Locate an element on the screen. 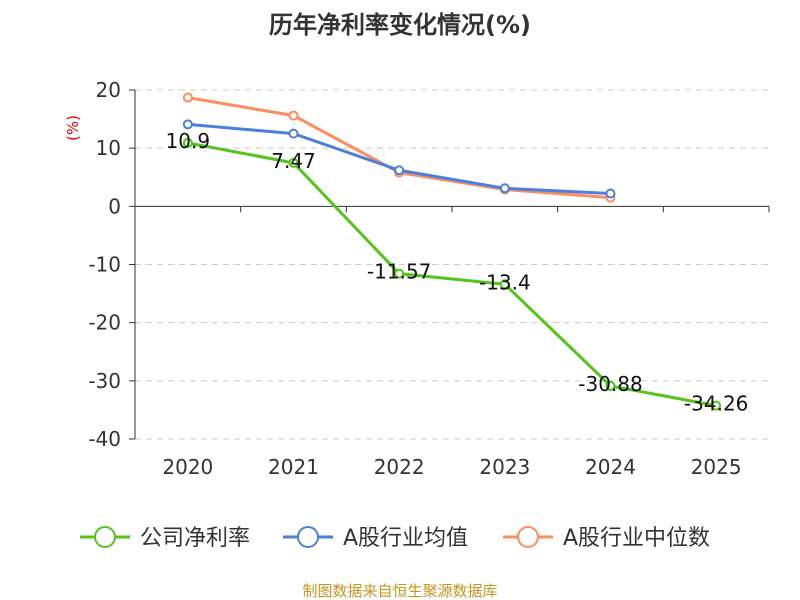 This screenshot has width=800, height=600. x-tick-label: 2023 is located at coordinates (504, 467).